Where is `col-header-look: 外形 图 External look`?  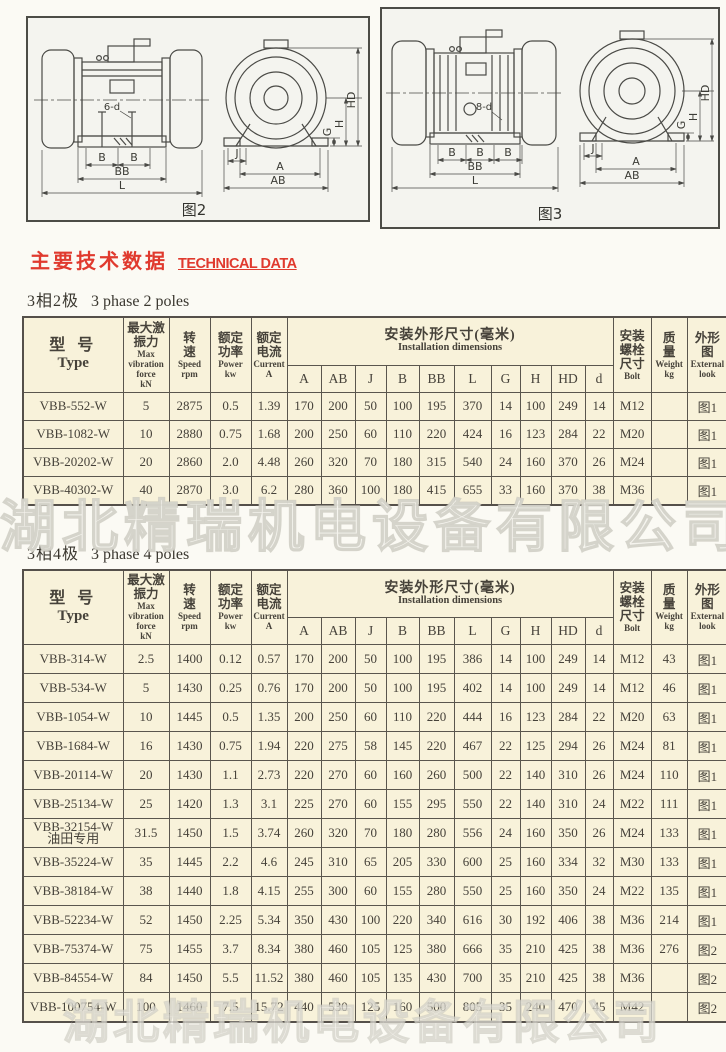 col-header-look: 外形 图 External look is located at coordinates (706, 354).